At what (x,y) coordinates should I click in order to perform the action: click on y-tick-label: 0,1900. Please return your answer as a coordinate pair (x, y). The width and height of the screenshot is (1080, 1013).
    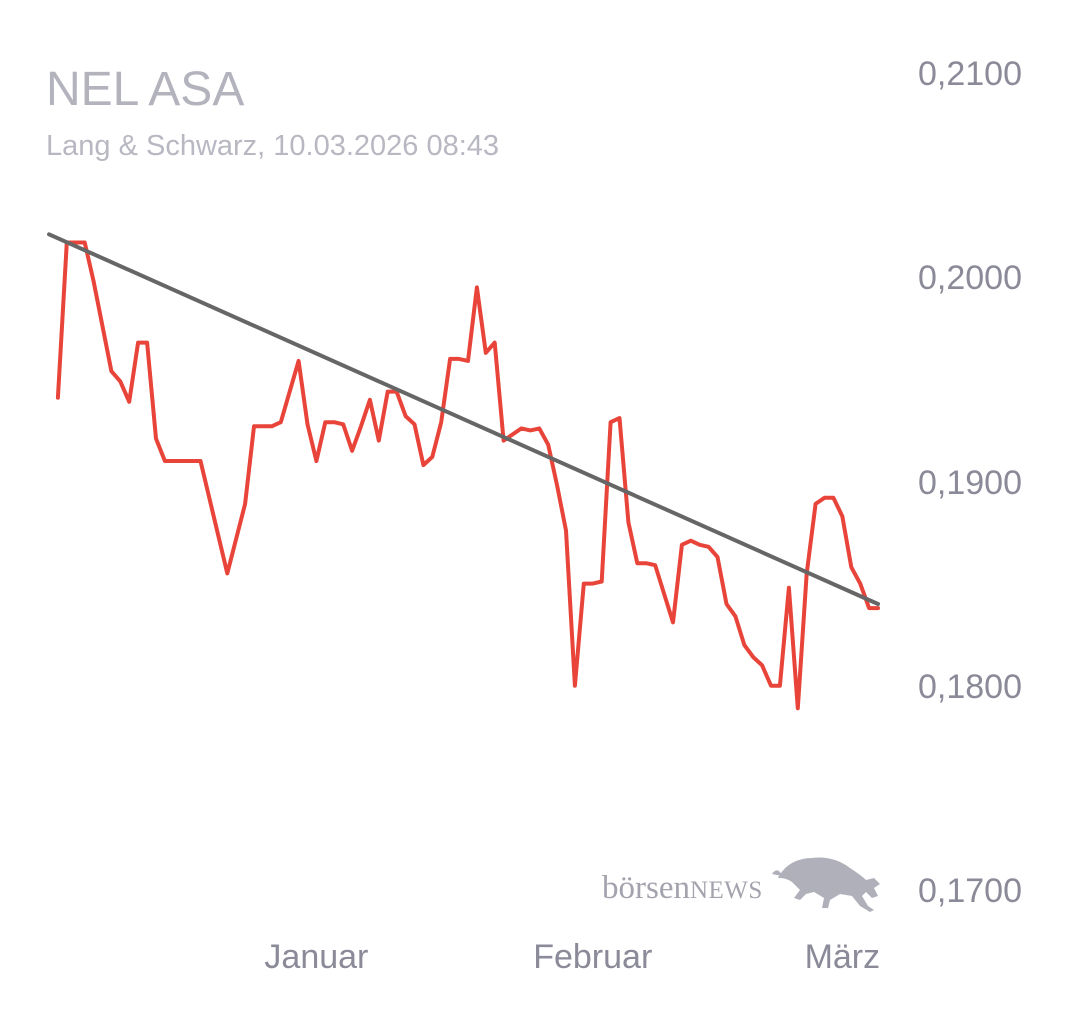
    Looking at the image, I should click on (970, 482).